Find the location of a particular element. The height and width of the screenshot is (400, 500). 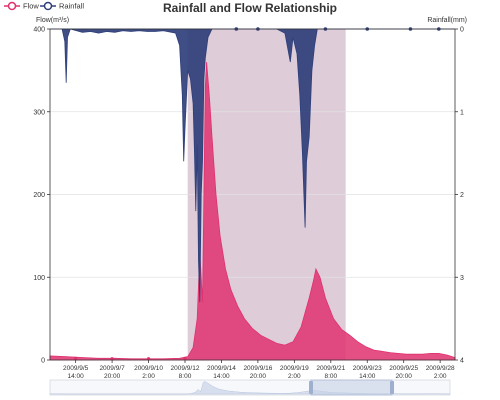

legend: Flow Rainfall is located at coordinates (44, 6).